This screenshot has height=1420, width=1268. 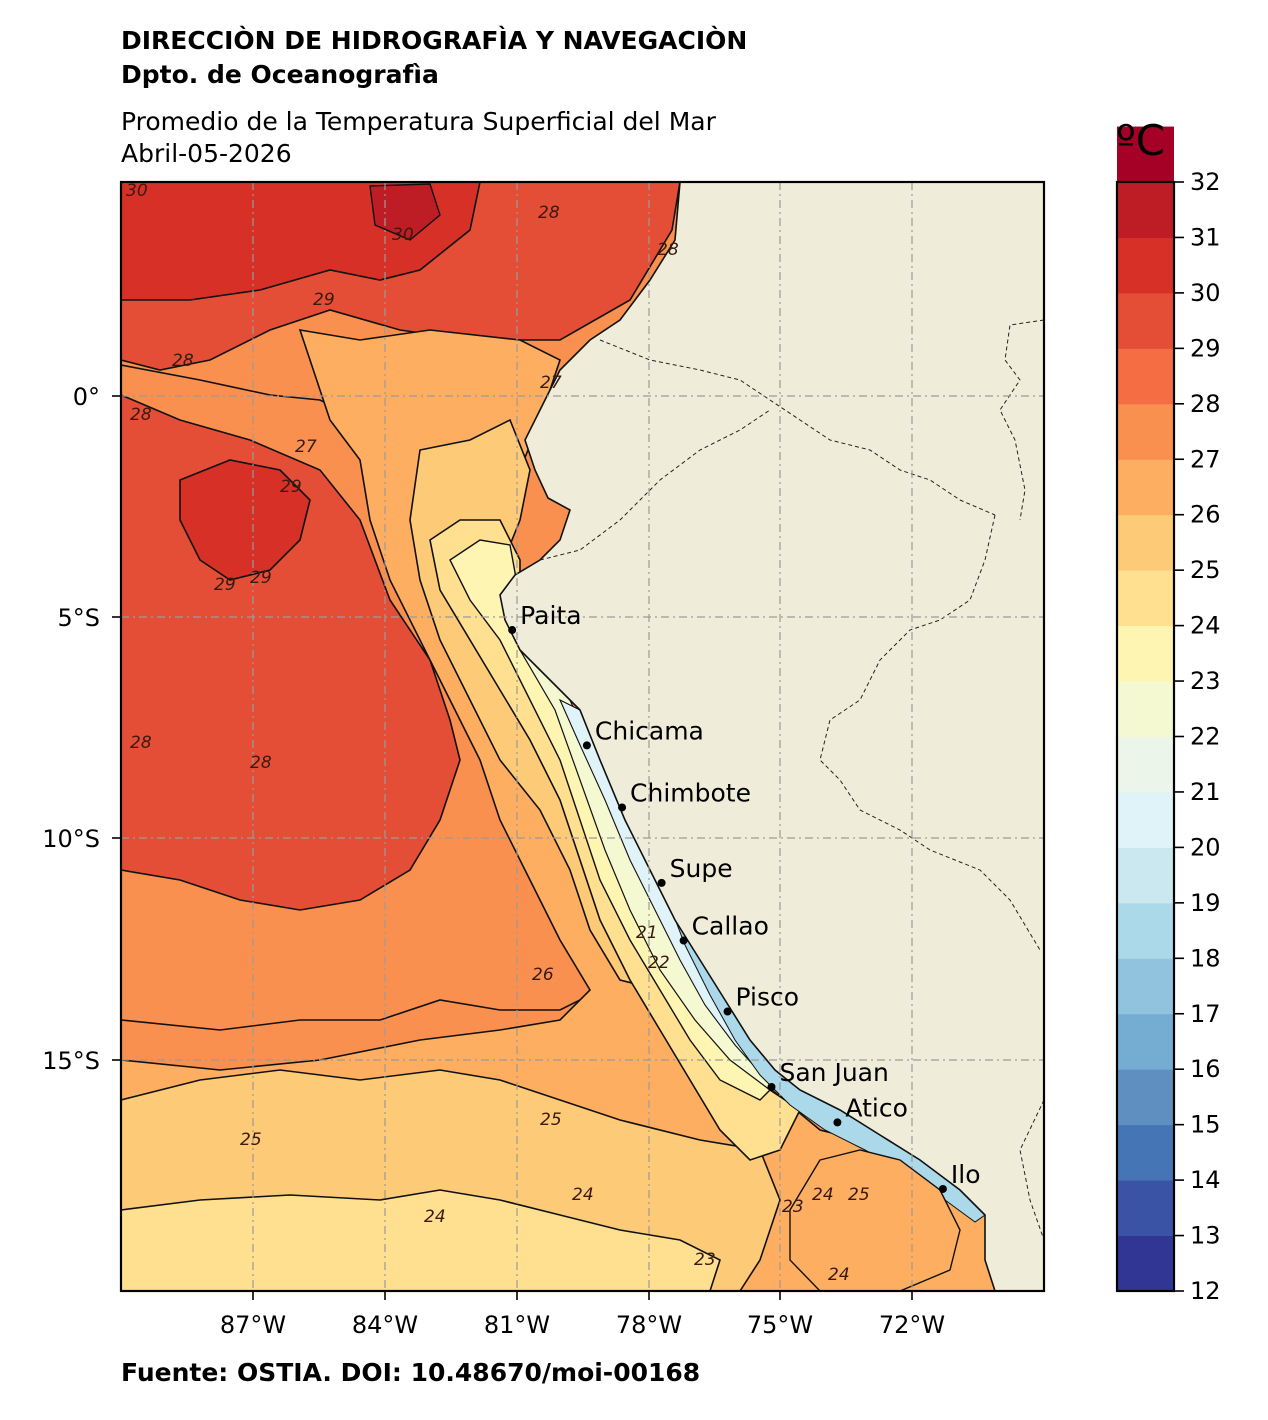 I want to click on colorbar-tick-label: 16, so click(x=1205, y=1069).